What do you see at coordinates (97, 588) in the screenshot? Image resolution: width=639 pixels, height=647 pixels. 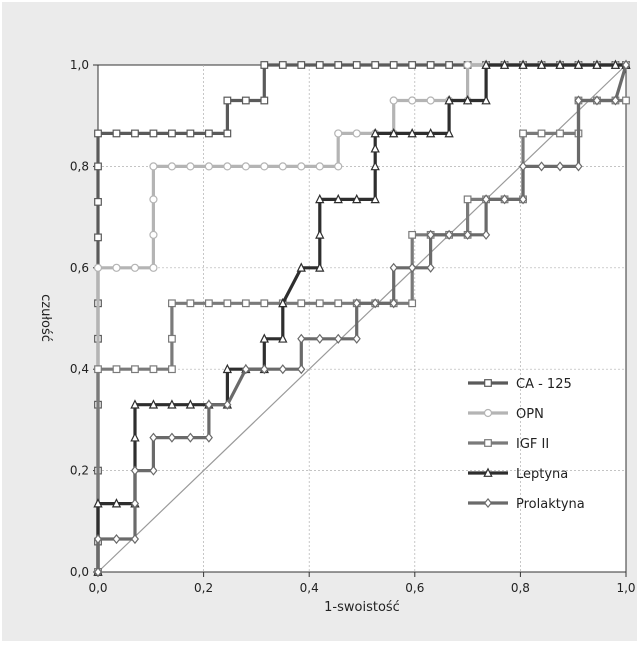 I see `x-tick-label: 0,0` at bounding box center [97, 588].